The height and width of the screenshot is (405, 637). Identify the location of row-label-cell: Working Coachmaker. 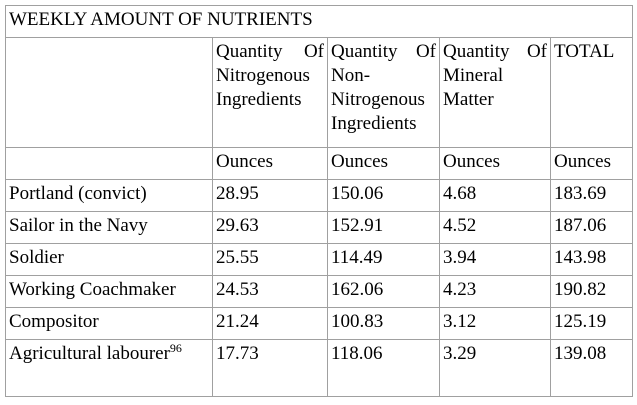
(109, 291).